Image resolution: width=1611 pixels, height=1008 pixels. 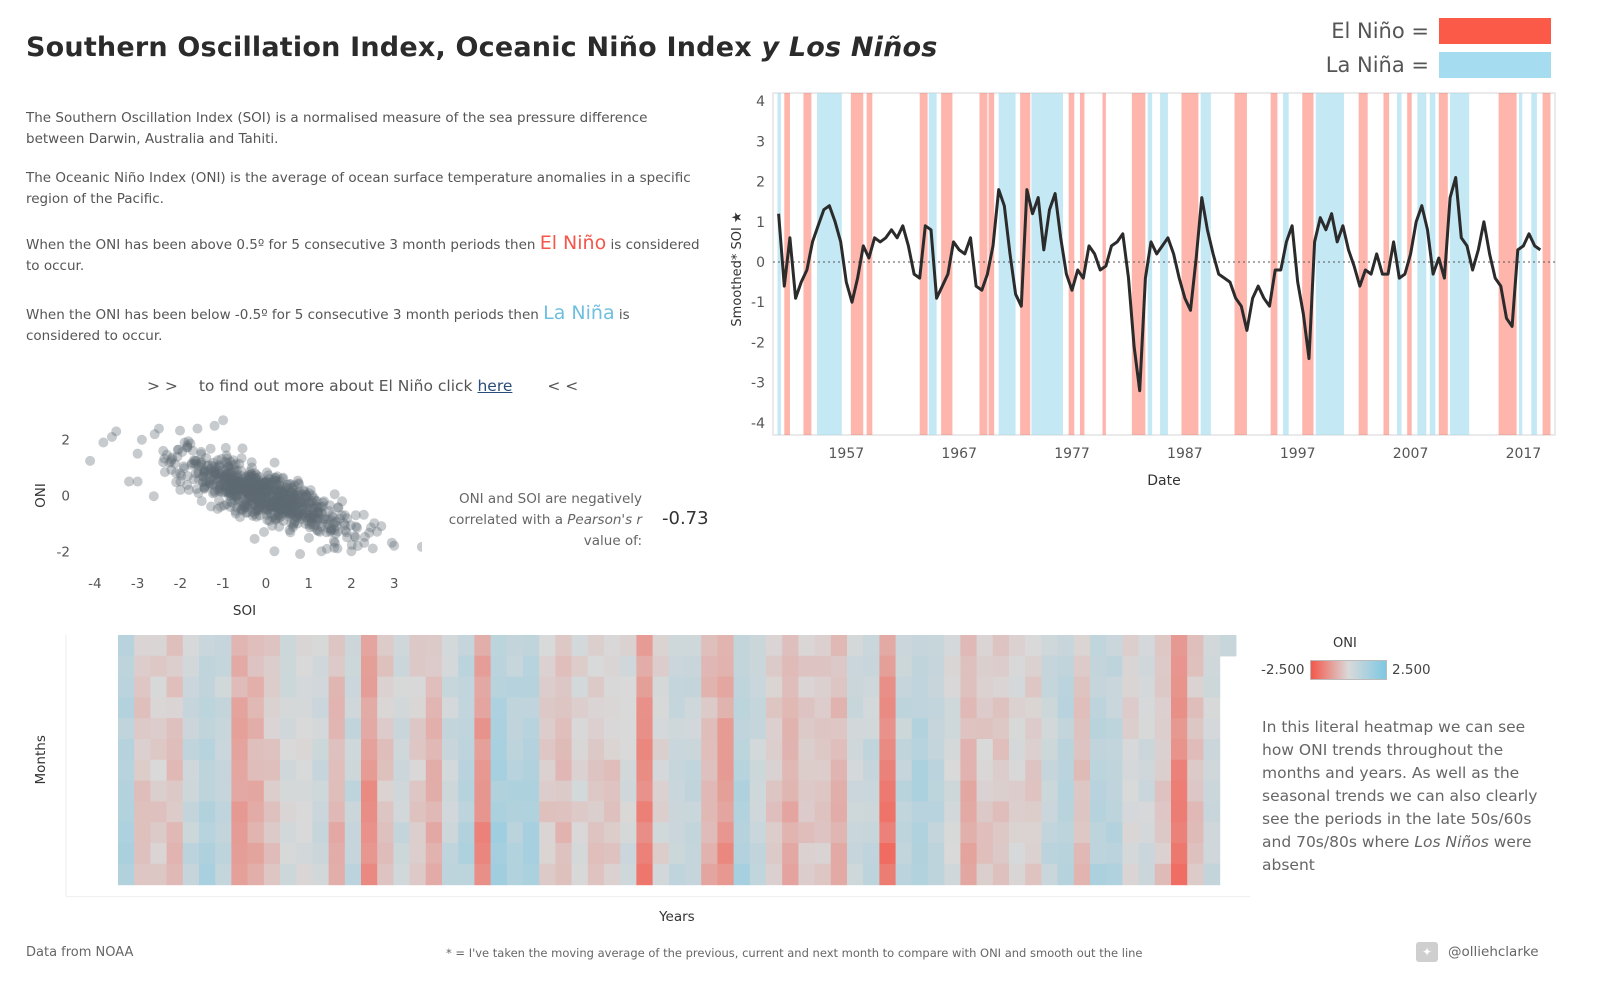 I want to click on x-tick-label: 2017, so click(x=1524, y=454).